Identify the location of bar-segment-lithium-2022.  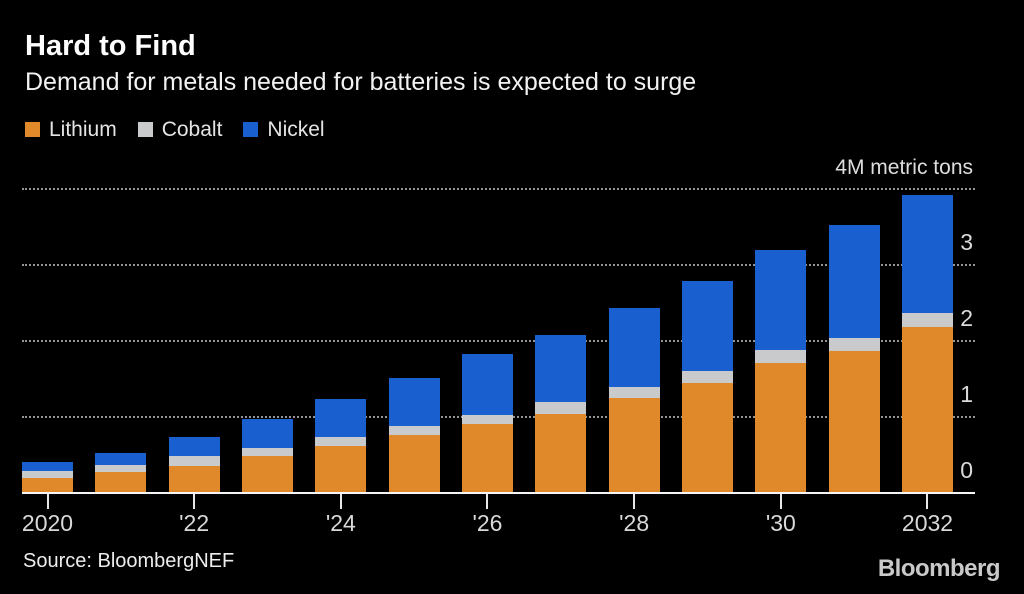
(194, 479).